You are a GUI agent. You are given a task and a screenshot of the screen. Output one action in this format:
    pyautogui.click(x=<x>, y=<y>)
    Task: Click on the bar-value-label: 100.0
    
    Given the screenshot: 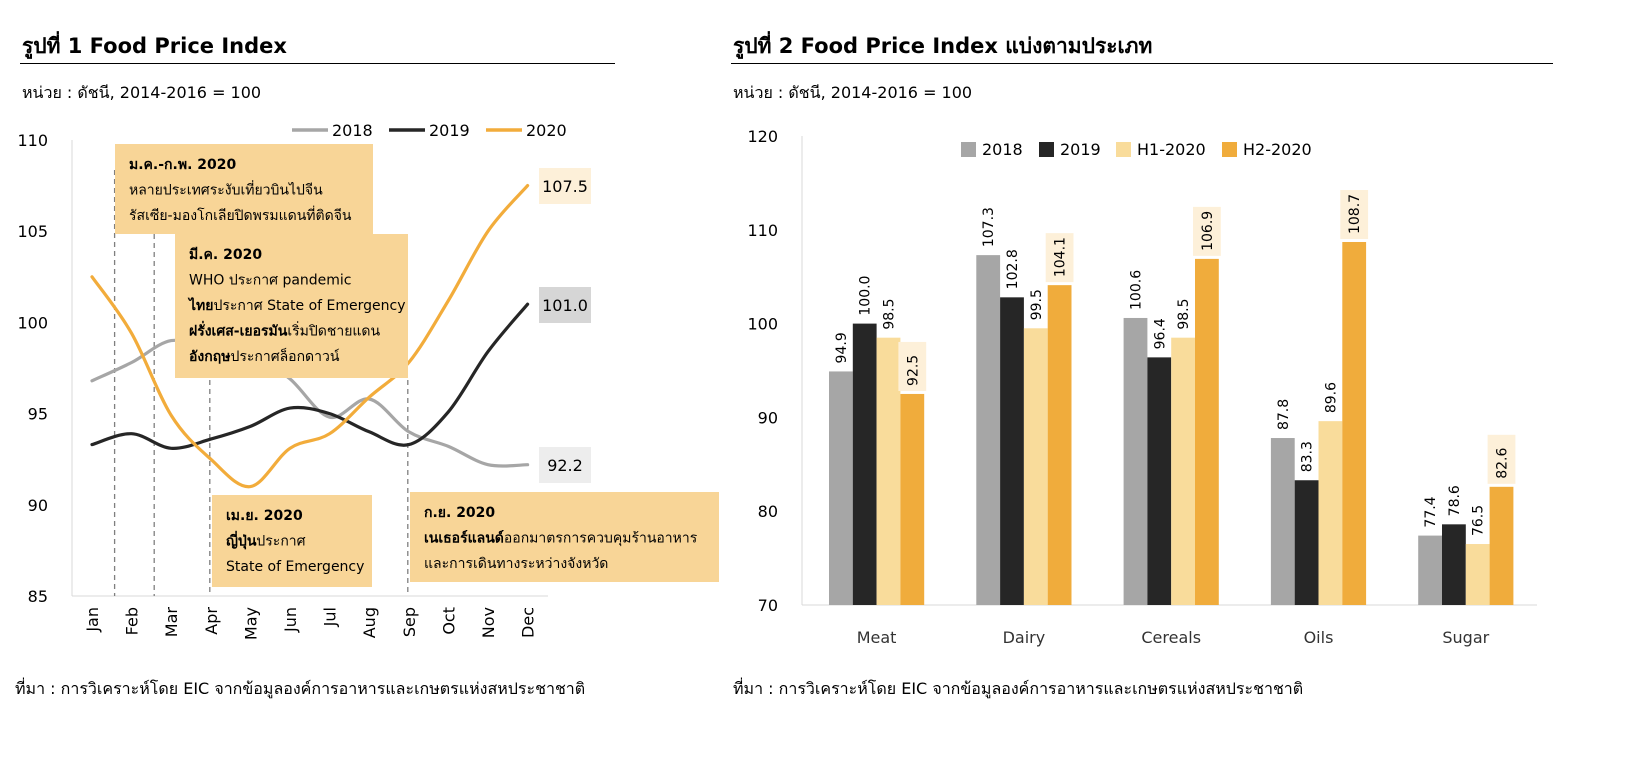 What is the action you would take?
    pyautogui.click(x=866, y=296)
    